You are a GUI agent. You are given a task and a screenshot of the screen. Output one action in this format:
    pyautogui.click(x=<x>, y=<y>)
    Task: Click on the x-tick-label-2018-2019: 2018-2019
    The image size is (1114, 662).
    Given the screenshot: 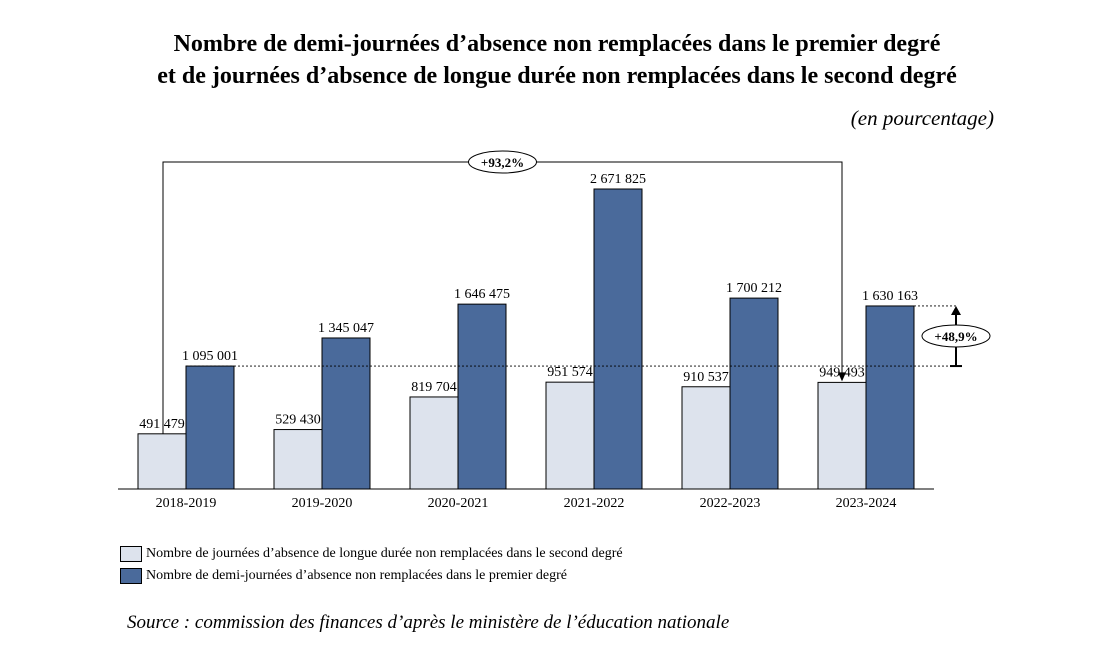 What is the action you would take?
    pyautogui.click(x=186, y=503)
    